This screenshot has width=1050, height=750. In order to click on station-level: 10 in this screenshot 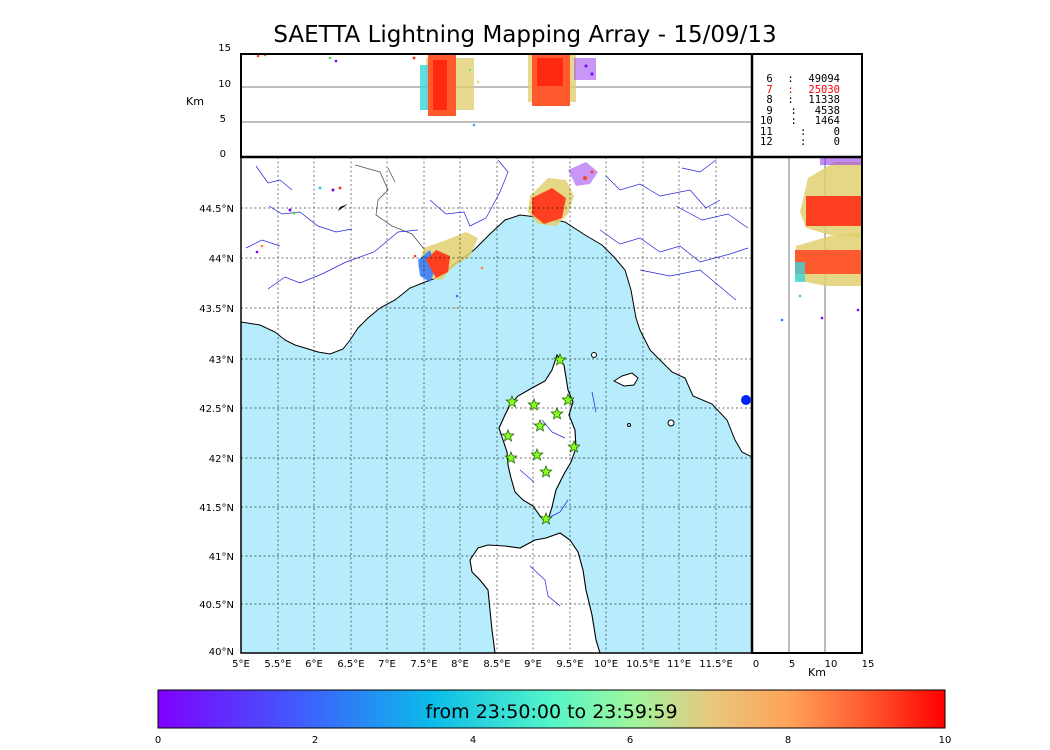, I will do `click(766, 121)`.